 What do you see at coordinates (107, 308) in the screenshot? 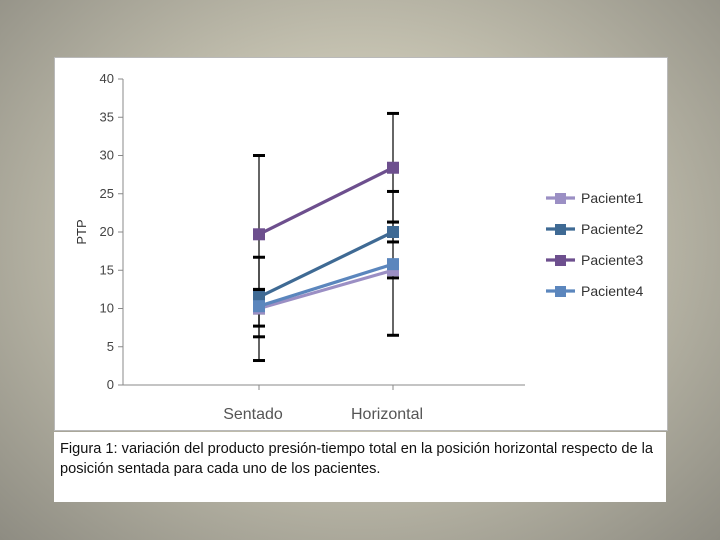
I see `y-tick-label: 10` at bounding box center [107, 308].